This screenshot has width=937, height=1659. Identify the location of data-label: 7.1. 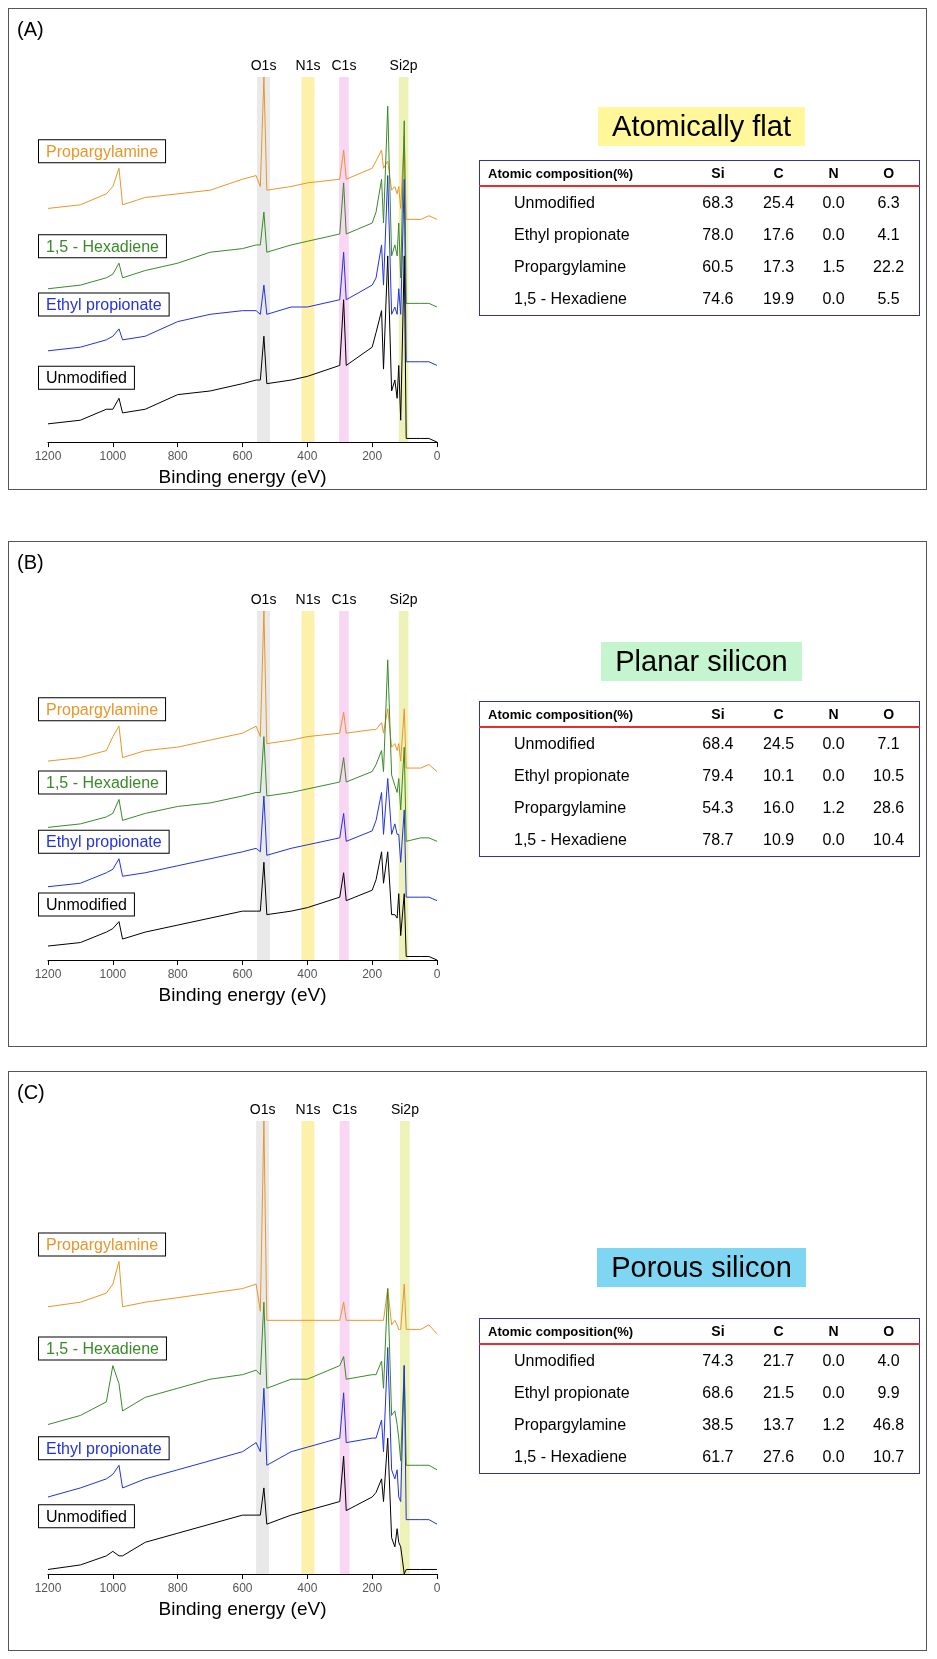
(888, 744).